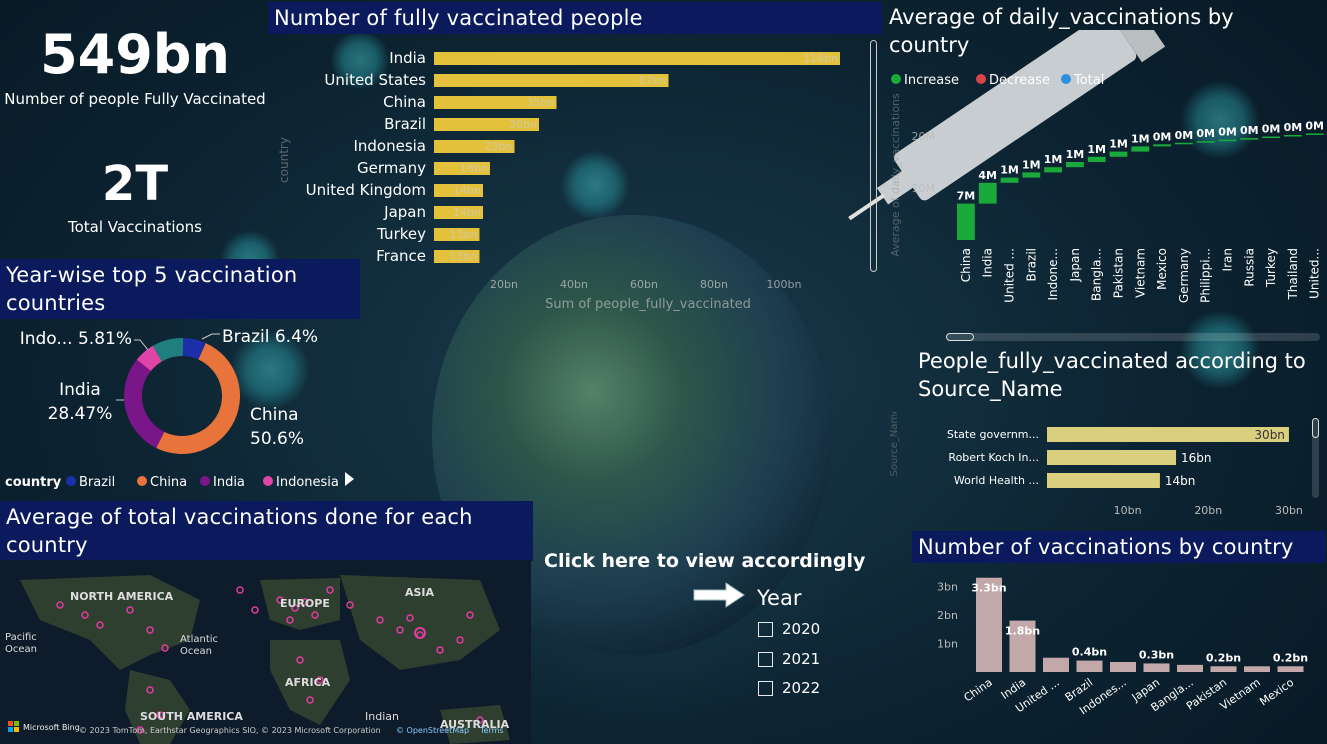 The width and height of the screenshot is (1327, 744). I want to click on donut-data-label: China, so click(274, 415).